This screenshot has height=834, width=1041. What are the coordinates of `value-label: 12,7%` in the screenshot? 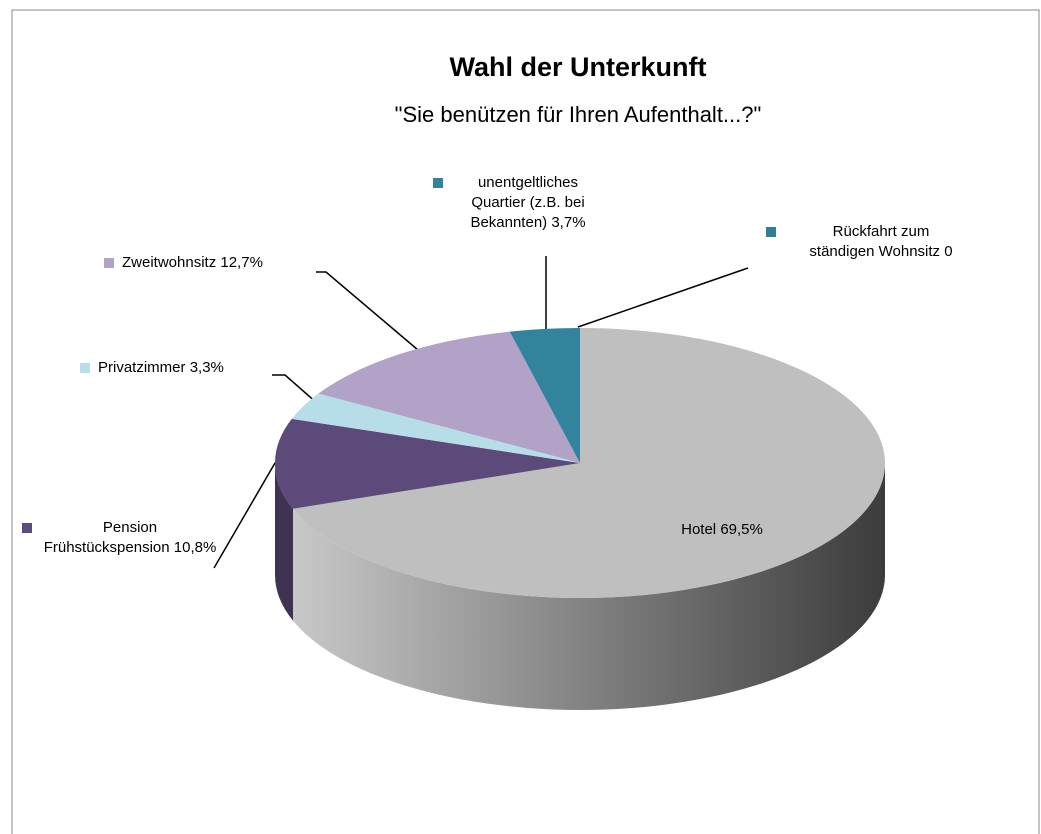 It's located at (241, 262).